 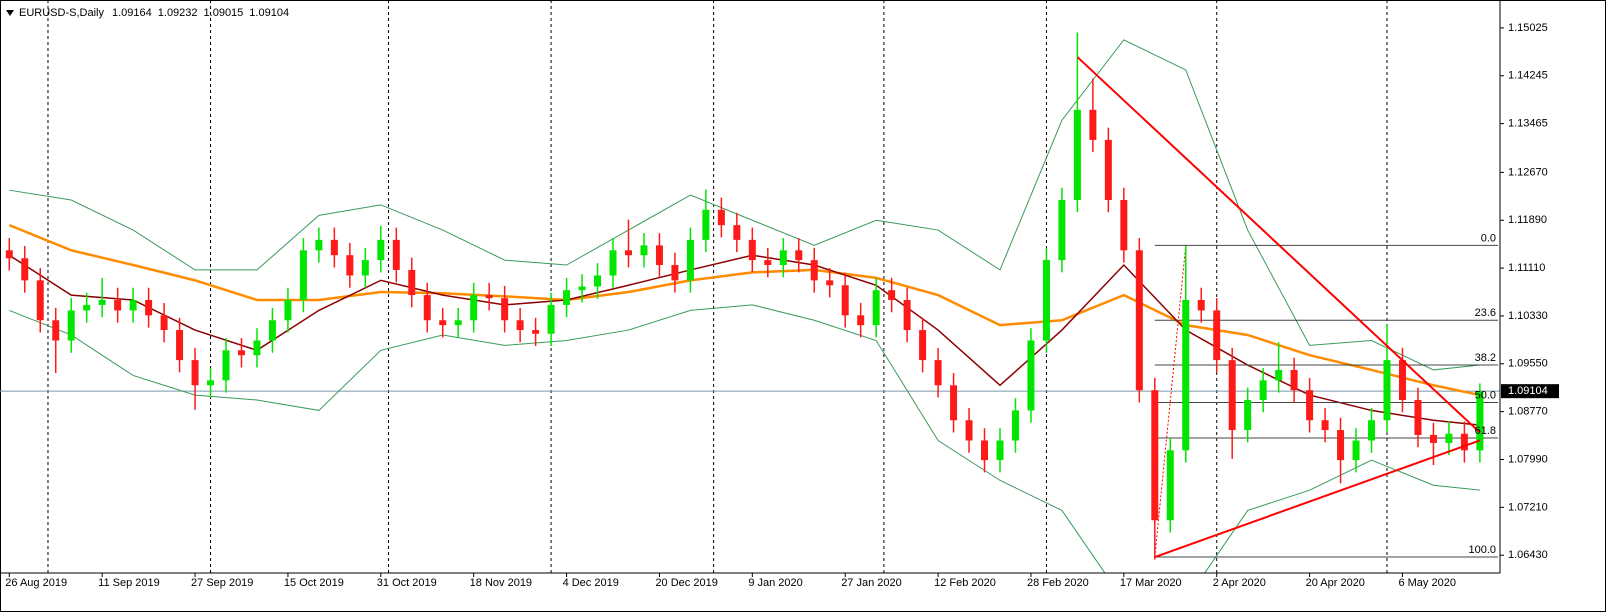 What do you see at coordinates (1528, 507) in the screenshot?
I see `y-tick-label: 1.07210` at bounding box center [1528, 507].